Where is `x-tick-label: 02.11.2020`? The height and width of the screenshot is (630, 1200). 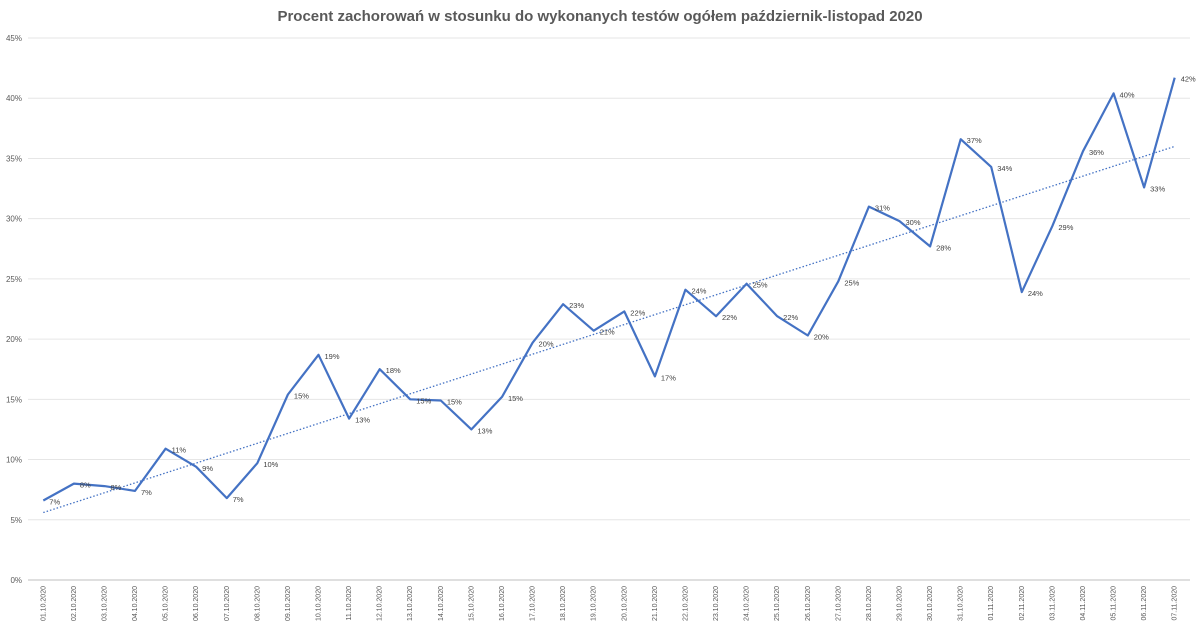 x-tick-label: 02.11.2020 is located at coordinates (1022, 603).